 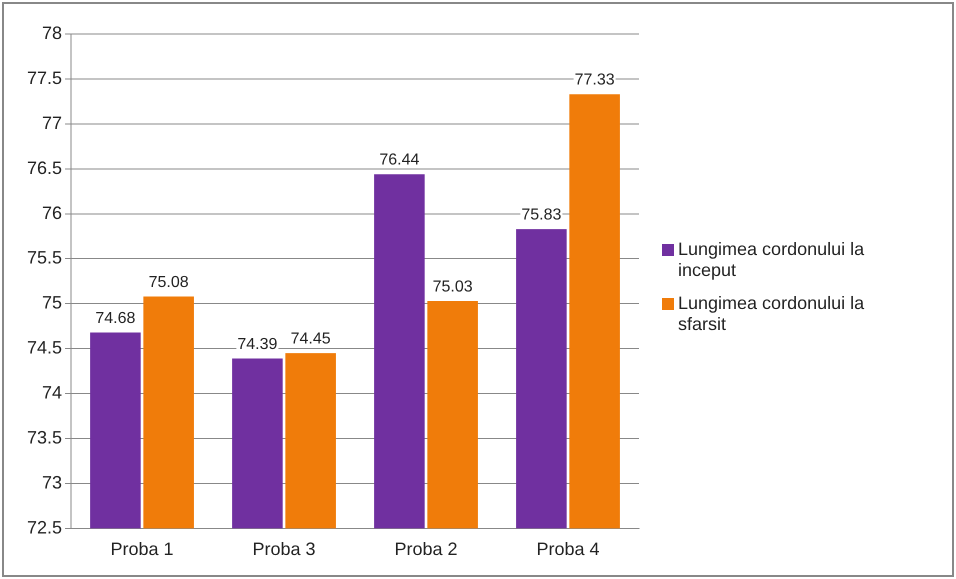 I want to click on data-label: 74.39, so click(x=257, y=344).